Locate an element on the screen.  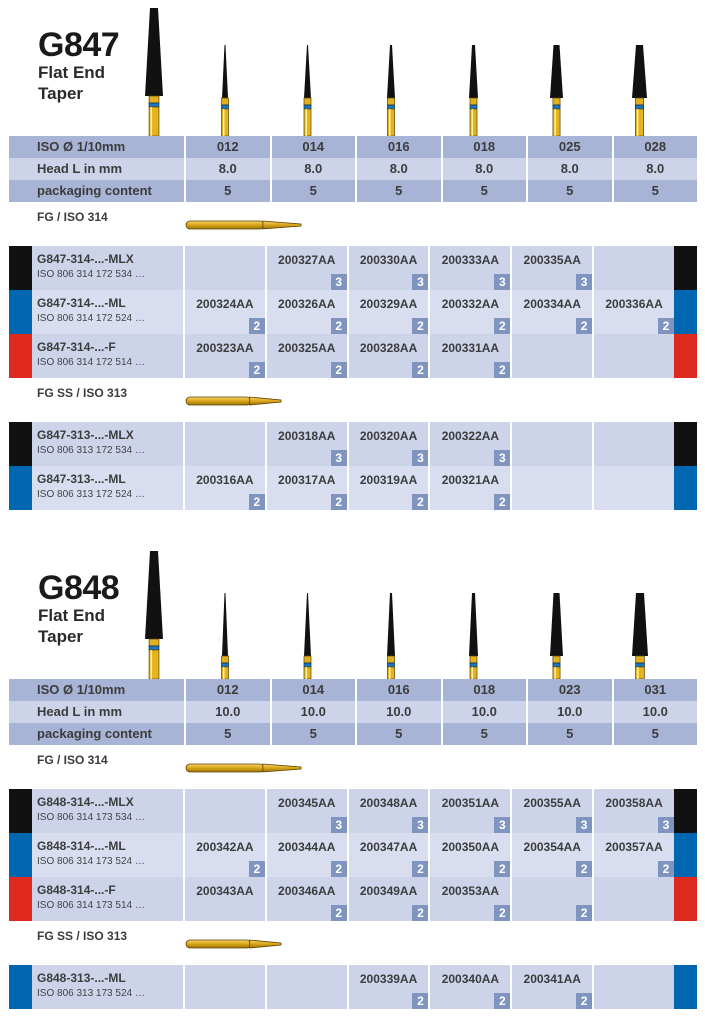
iso-row: ISO Ø 1/10mm 012 014 016 018 025 028 is located at coordinates (353, 147).